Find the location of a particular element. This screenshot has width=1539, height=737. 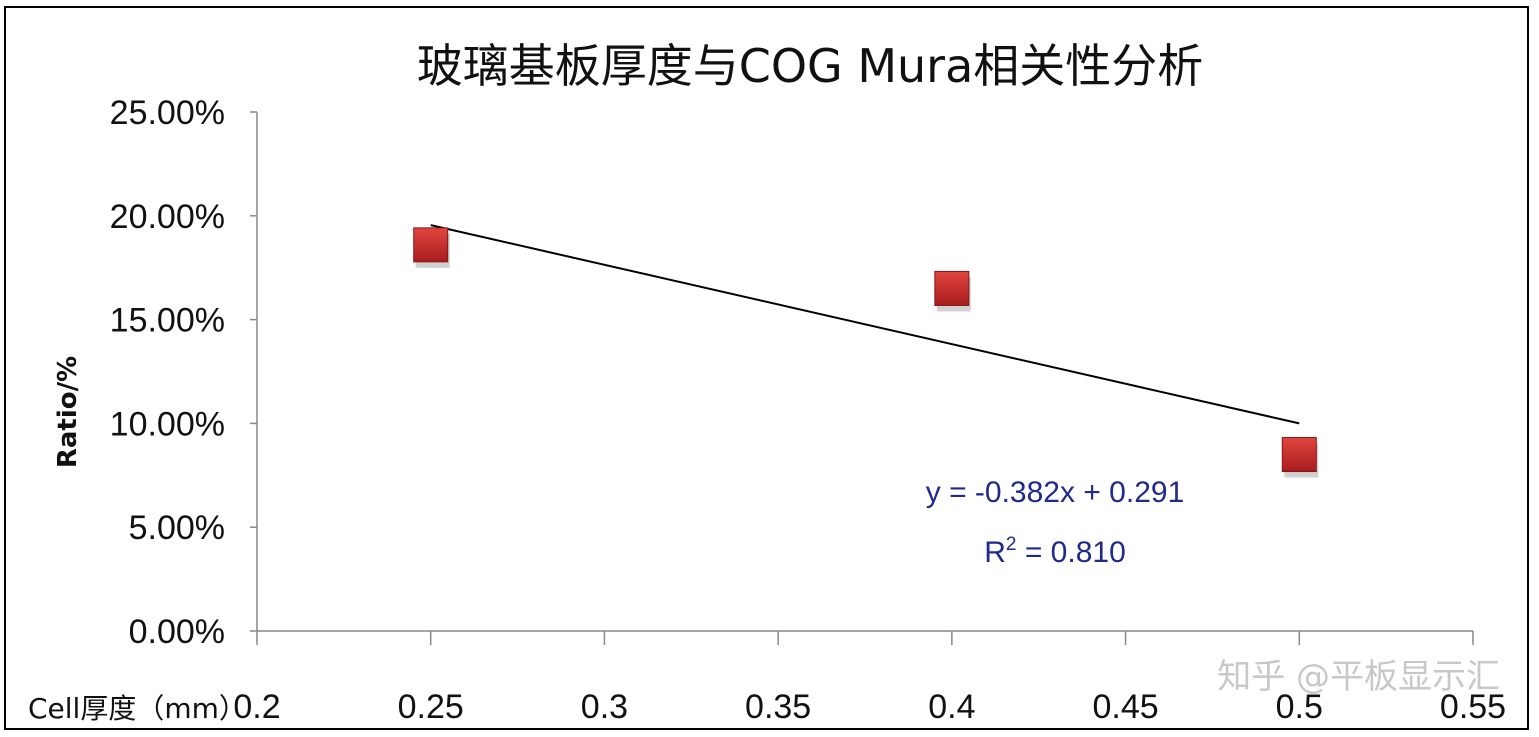

y-tick-label: 20.00% is located at coordinates (167, 217).